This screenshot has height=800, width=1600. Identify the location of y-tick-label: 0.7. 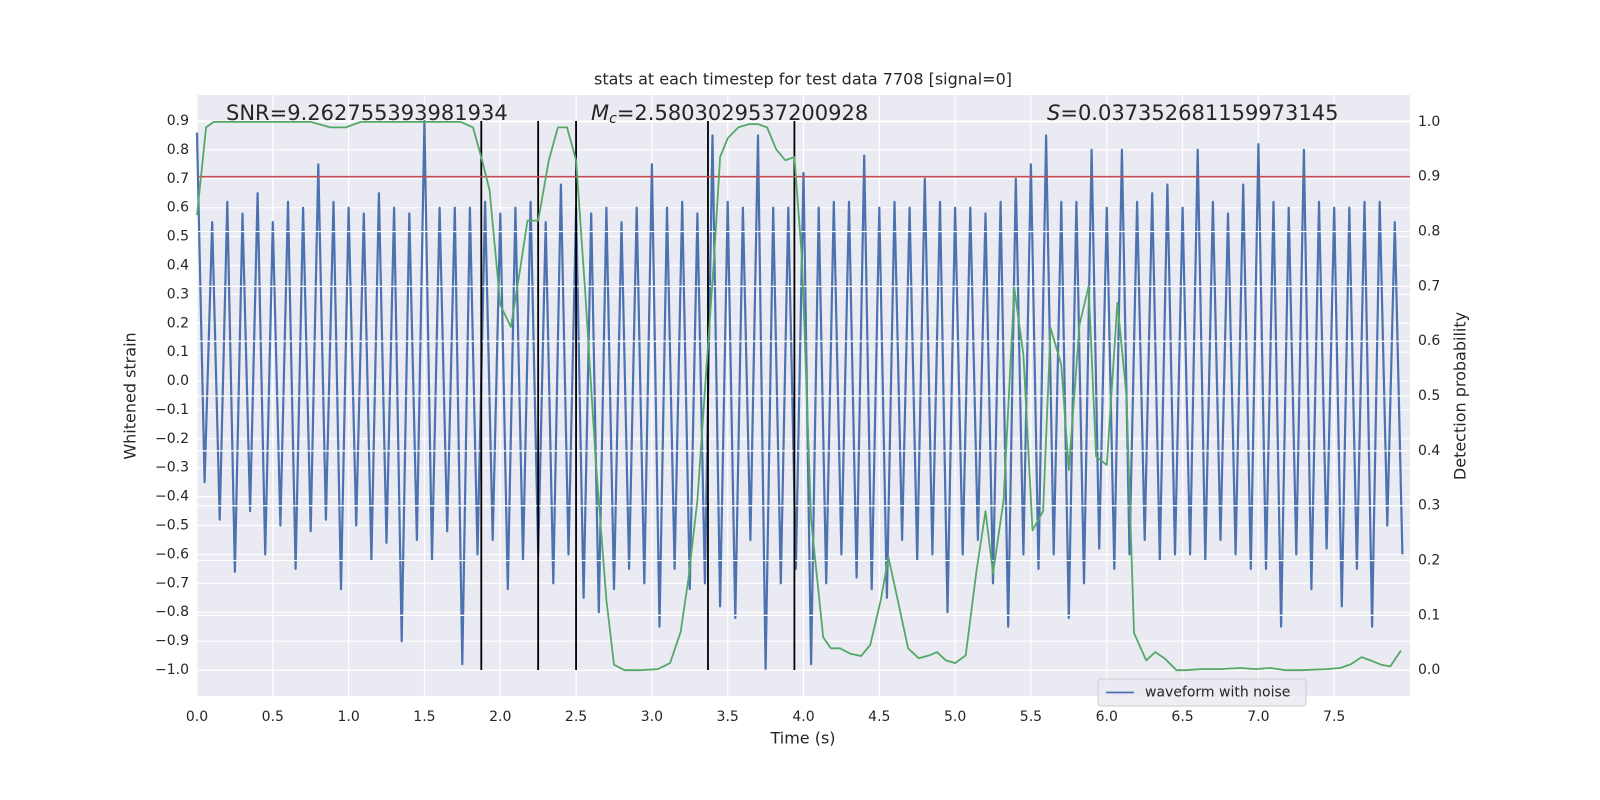
(178, 179).